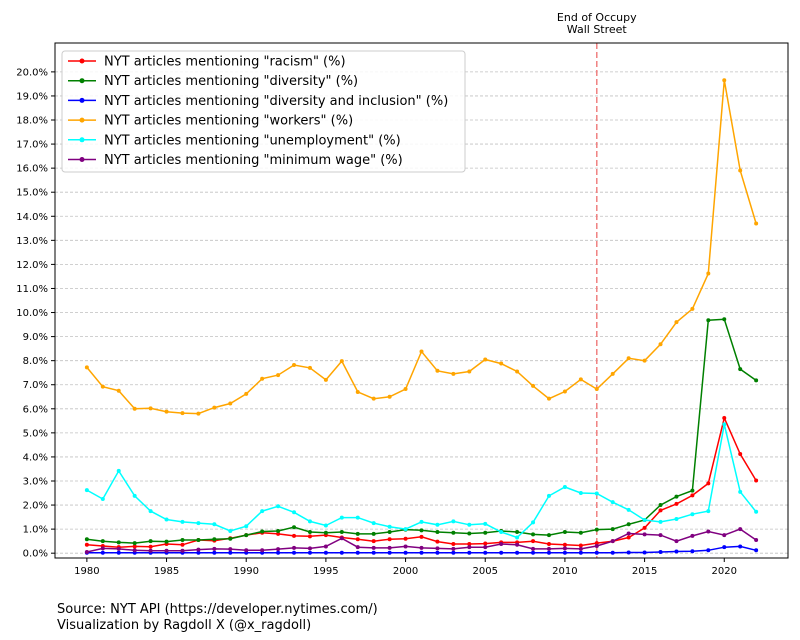  What do you see at coordinates (35, 385) in the screenshot?
I see `y-tick-label: 7.0%` at bounding box center [35, 385].